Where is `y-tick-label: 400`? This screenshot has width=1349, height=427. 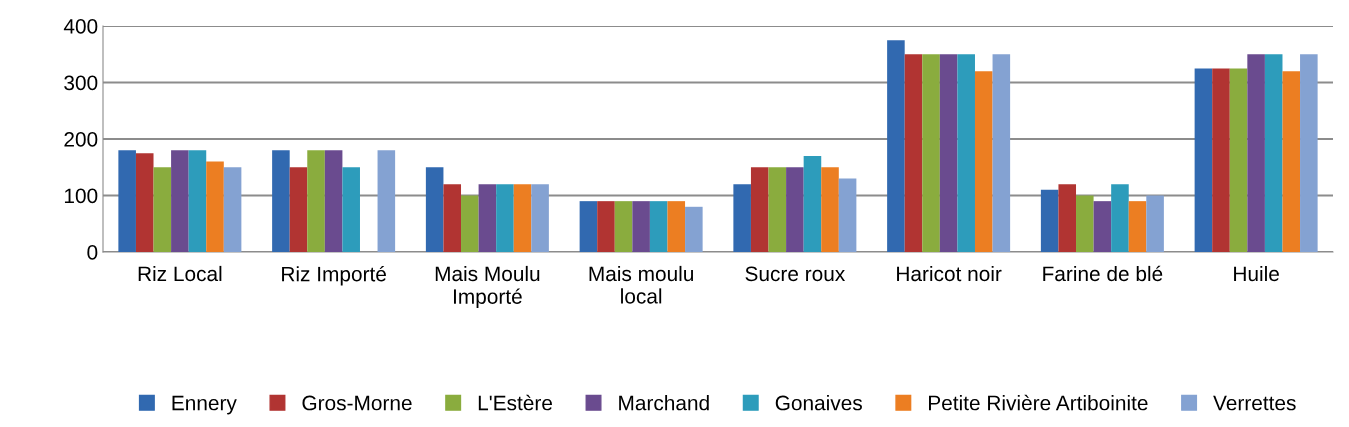 y-tick-label: 400 is located at coordinates (80, 26).